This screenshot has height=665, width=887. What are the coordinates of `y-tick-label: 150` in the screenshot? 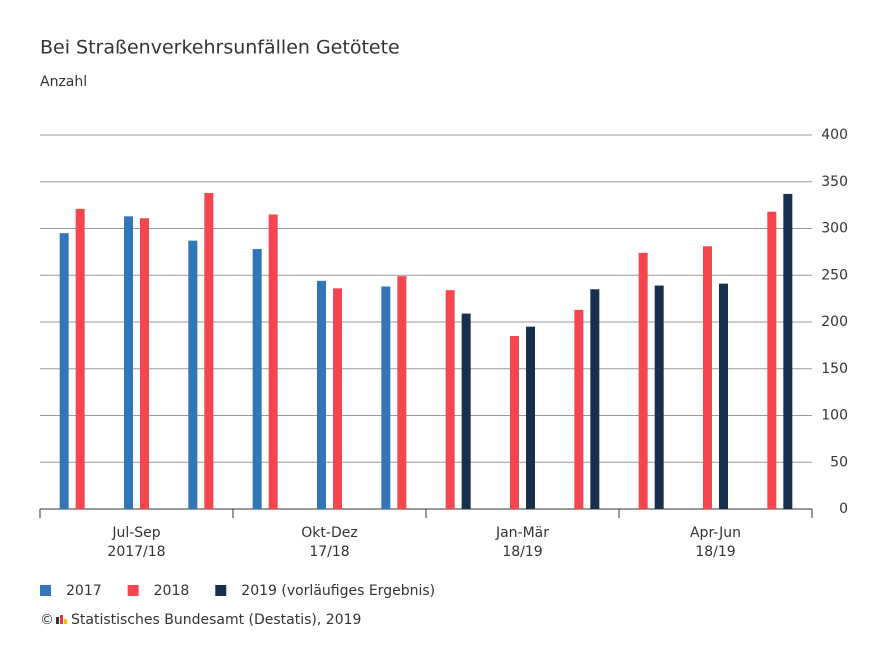 It's located at (834, 369).